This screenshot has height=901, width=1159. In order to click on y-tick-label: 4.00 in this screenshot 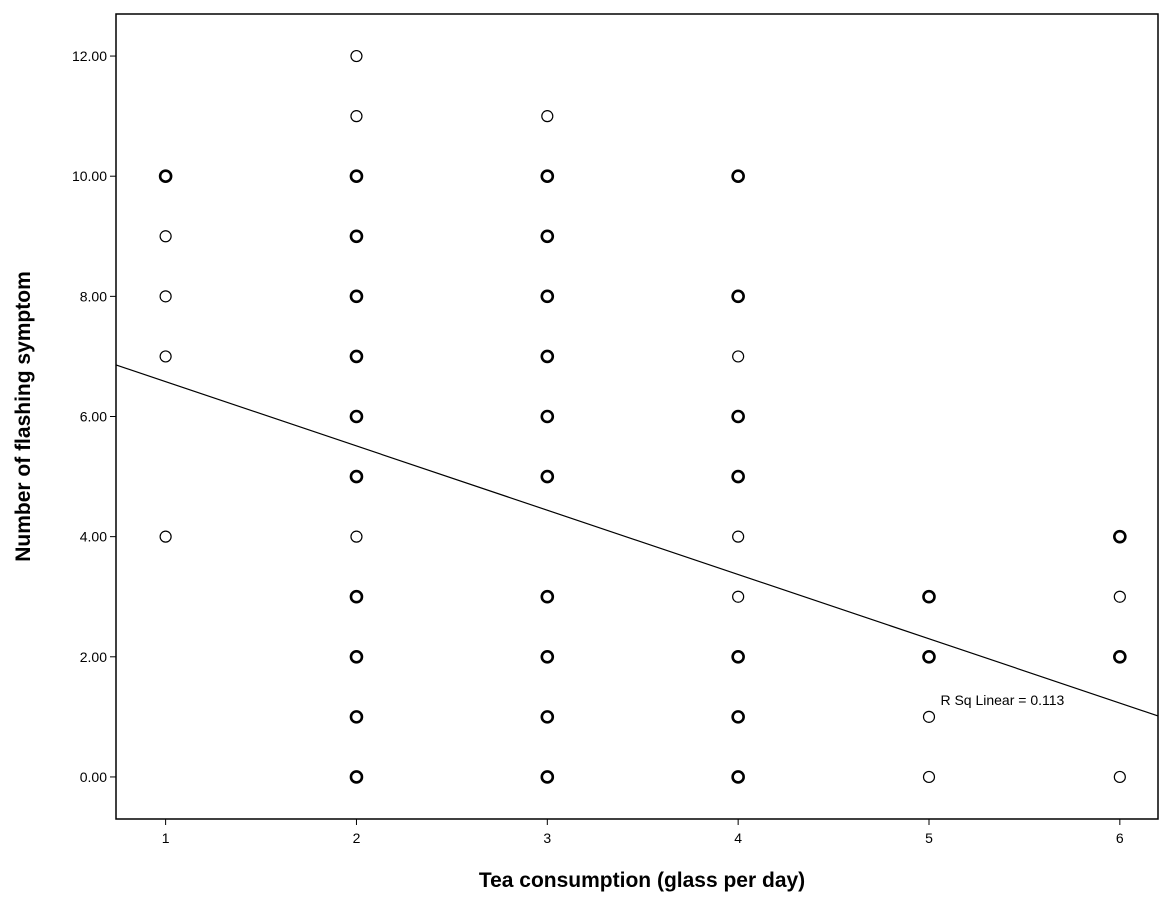, I will do `click(93, 537)`.